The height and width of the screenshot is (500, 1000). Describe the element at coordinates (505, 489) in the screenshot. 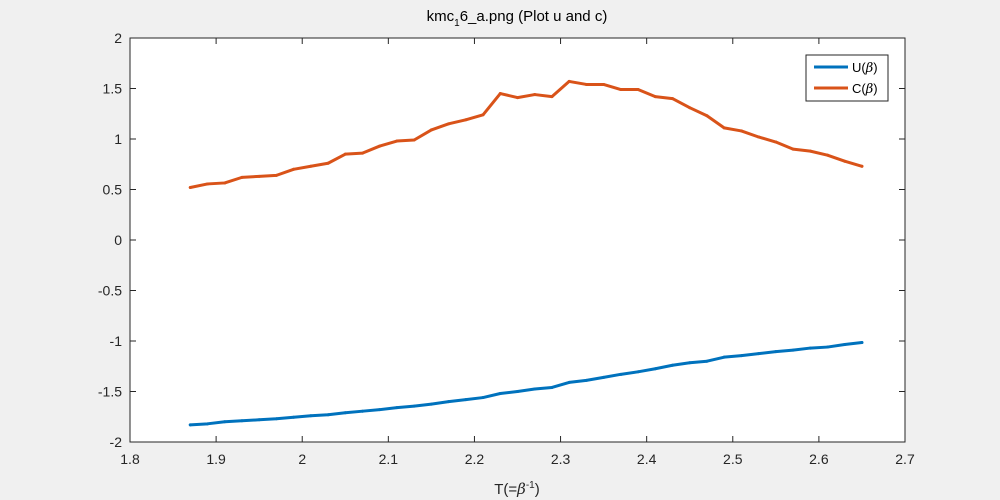

I see `x-axis-label-prefix: T(=` at that location.